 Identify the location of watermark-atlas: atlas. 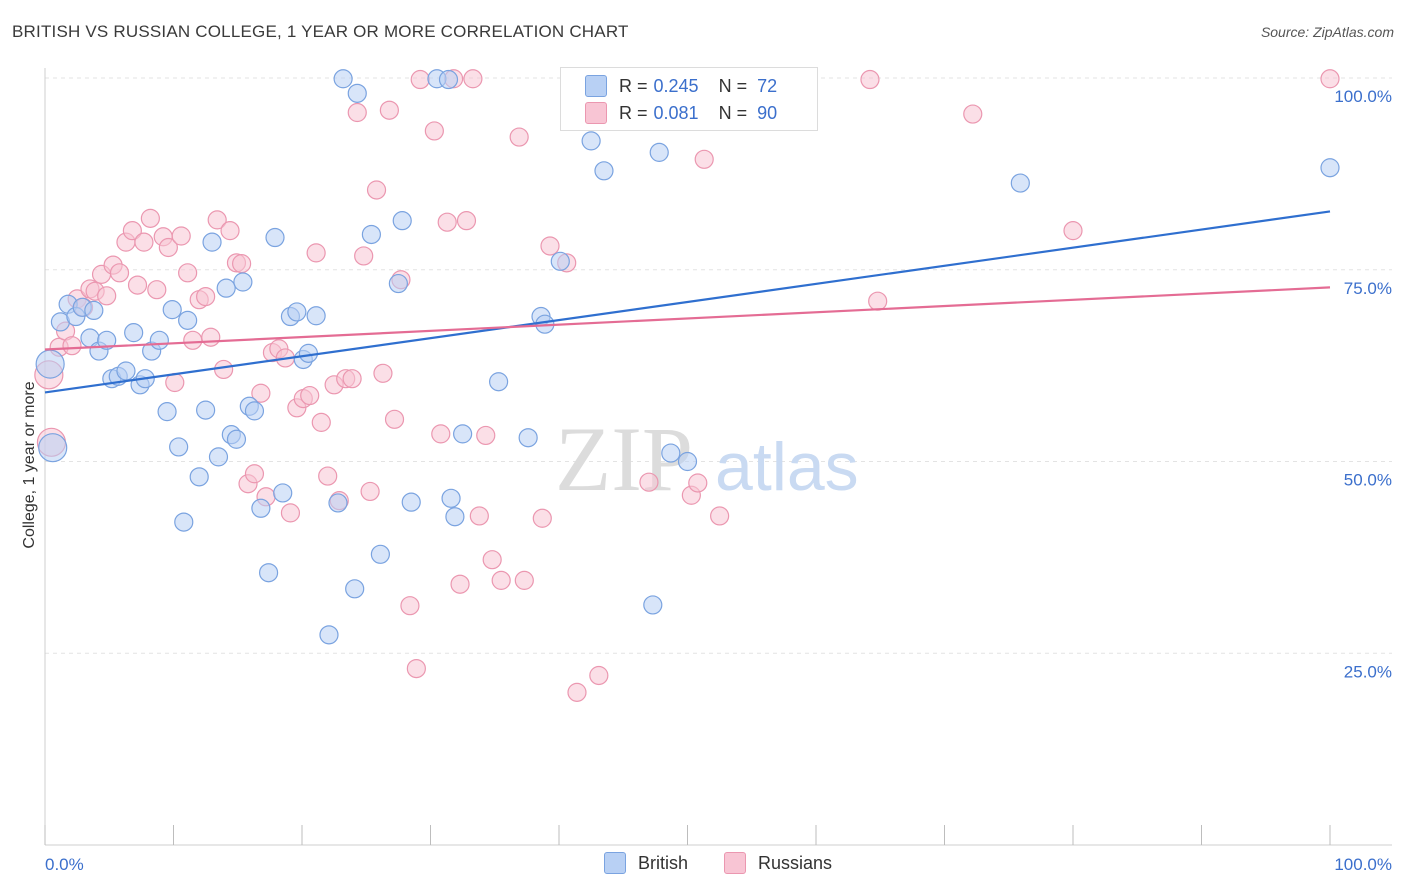
(787, 467).